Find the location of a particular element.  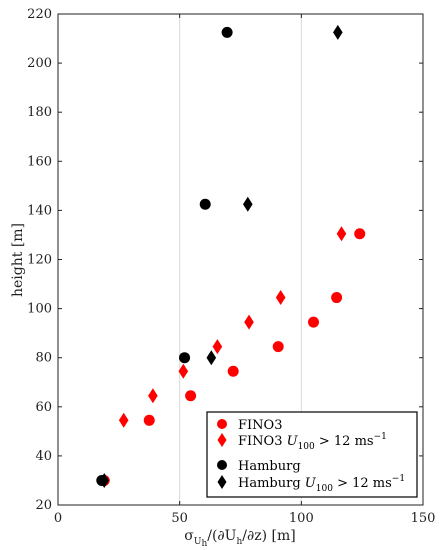

legend-marker-fino3-u100 is located at coordinates (222, 440).